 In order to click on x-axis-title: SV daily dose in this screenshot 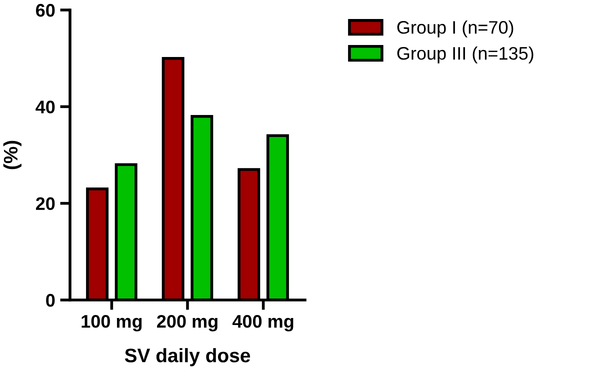, I will do `click(187, 357)`.